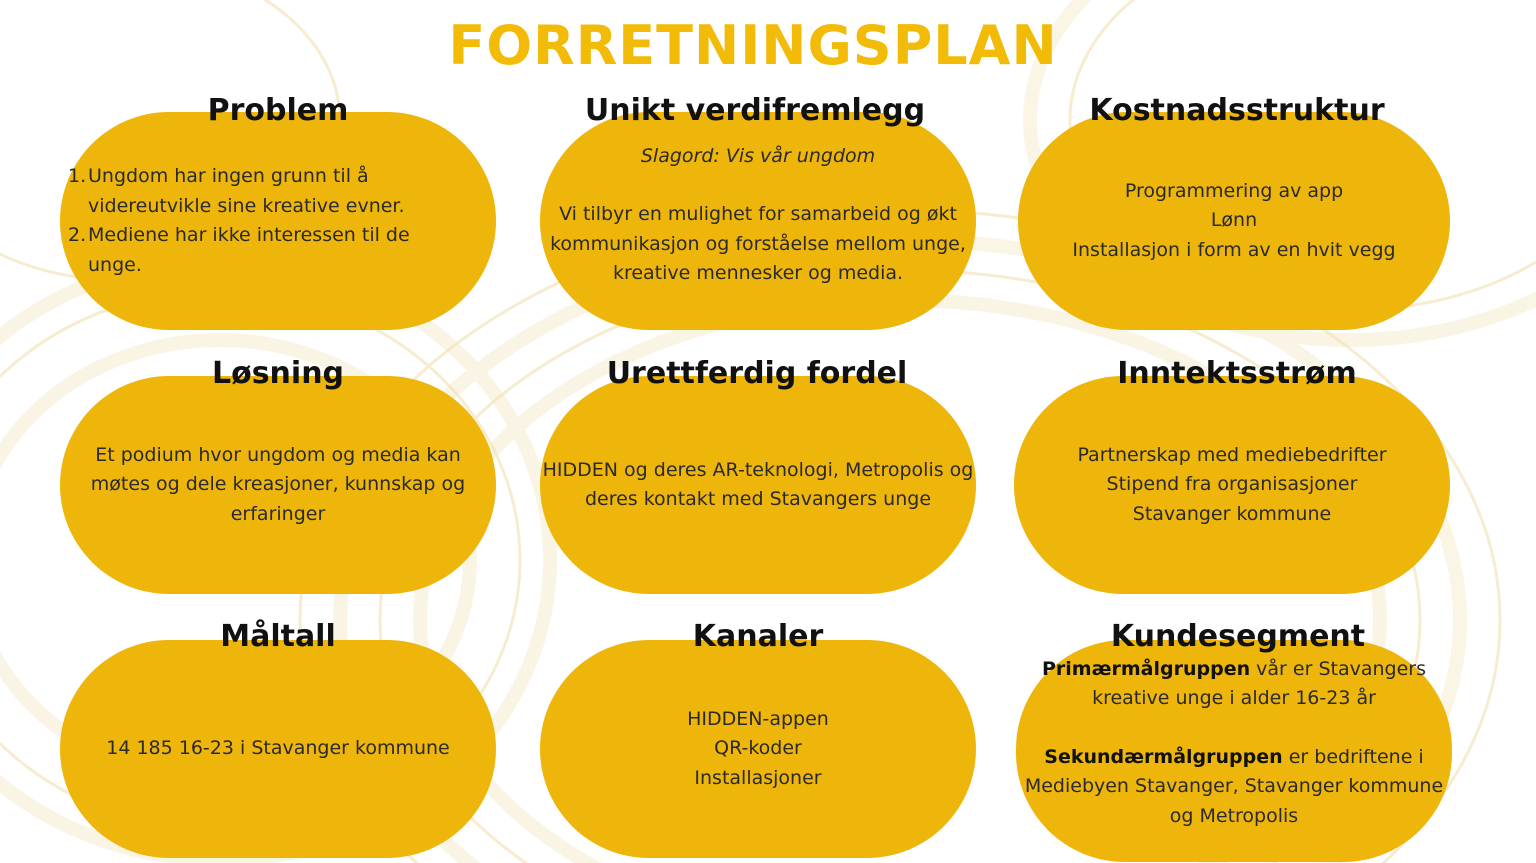  What do you see at coordinates (77, 235) in the screenshot?
I see `list-number: 2.` at bounding box center [77, 235].